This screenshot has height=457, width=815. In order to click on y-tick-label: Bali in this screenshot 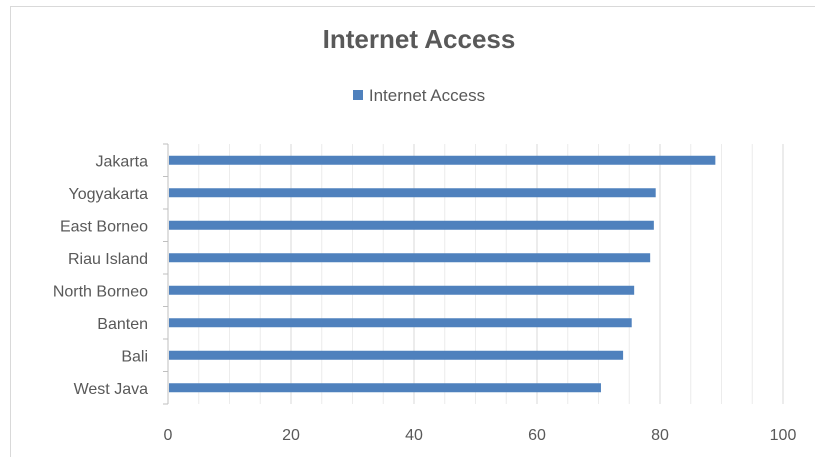, I will do `click(134, 356)`.